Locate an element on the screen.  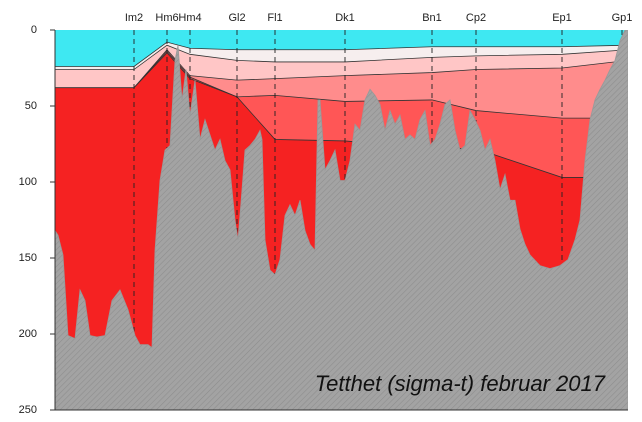
y-tick-label: 200 is located at coordinates (28, 334).